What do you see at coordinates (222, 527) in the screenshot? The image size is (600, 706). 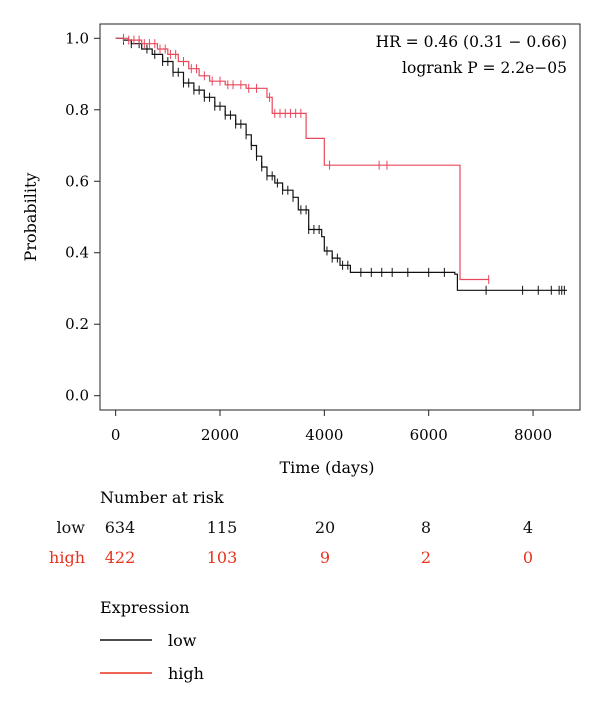 I see `risk-low-1: 115` at bounding box center [222, 527].